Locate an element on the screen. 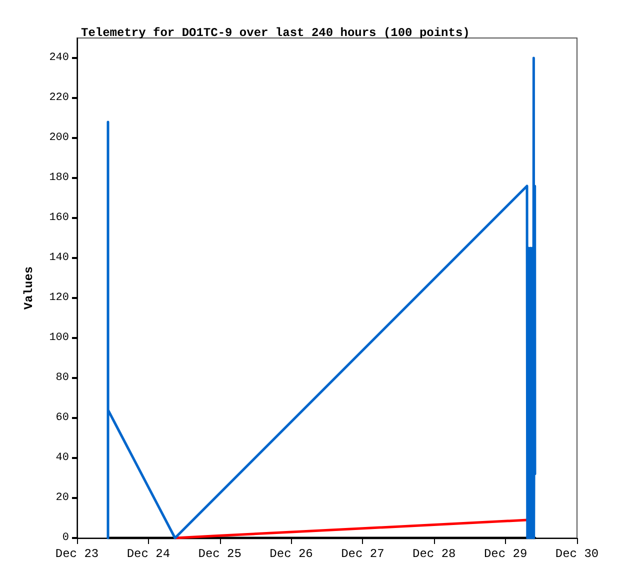 Image resolution: width=618 pixels, height=579 pixels. y-tick-label: 60 is located at coordinates (62, 418).